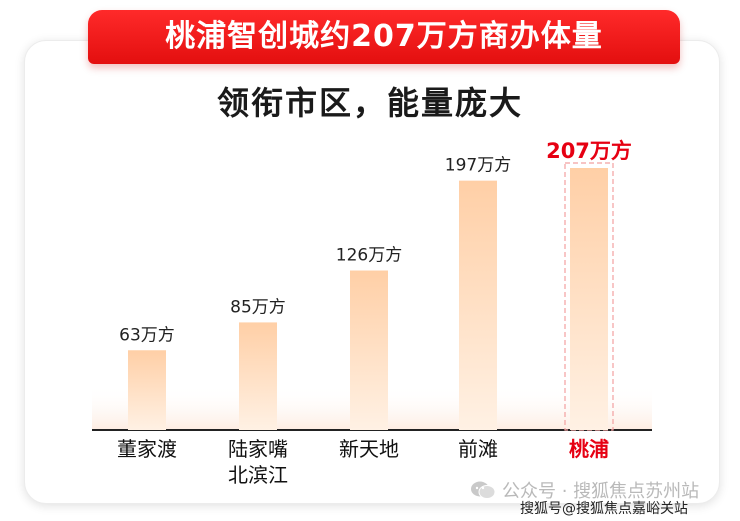 The width and height of the screenshot is (740, 521). Describe the element at coordinates (589, 449) in the screenshot. I see `category-label-4: 桃浦` at that location.